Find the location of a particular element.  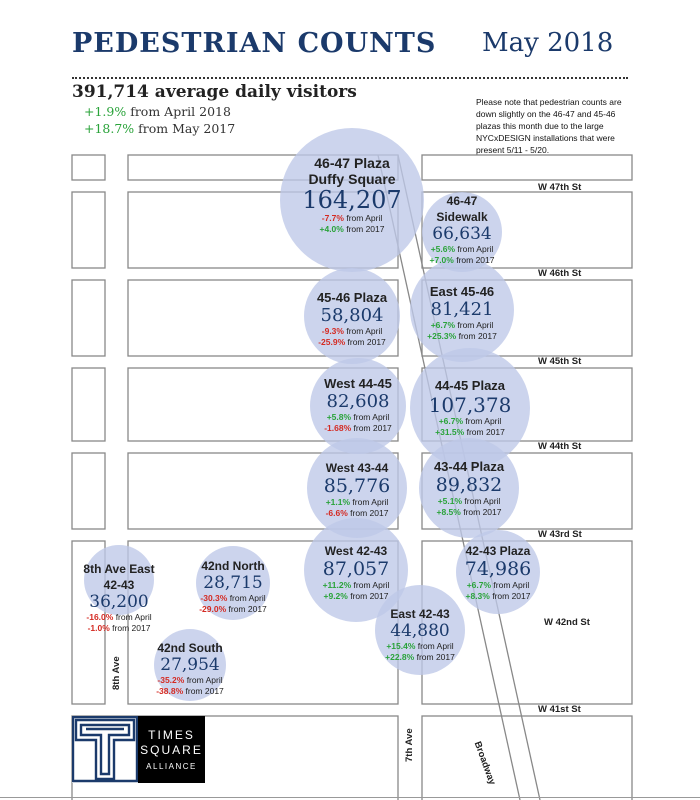

year-change: +8.3% from 2017 is located at coordinates (498, 596).